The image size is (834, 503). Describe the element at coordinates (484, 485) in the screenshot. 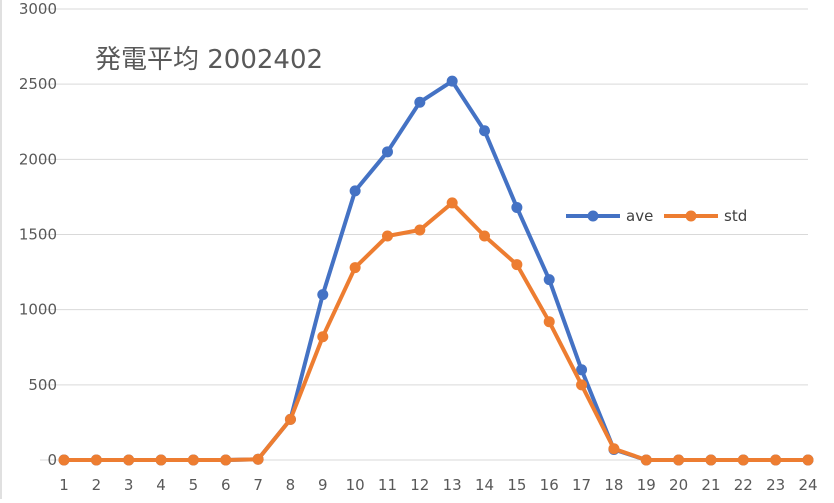

I see `x-tick-label: 14` at that location.